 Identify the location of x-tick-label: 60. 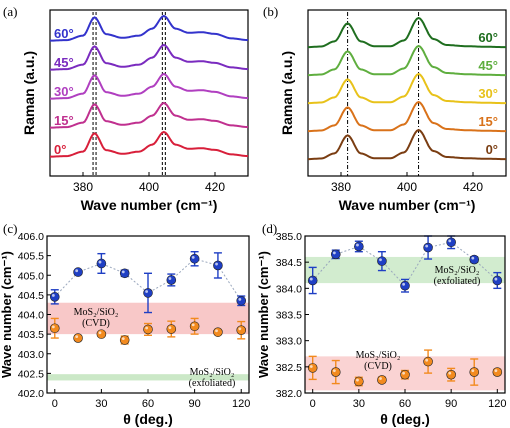
(405, 404).